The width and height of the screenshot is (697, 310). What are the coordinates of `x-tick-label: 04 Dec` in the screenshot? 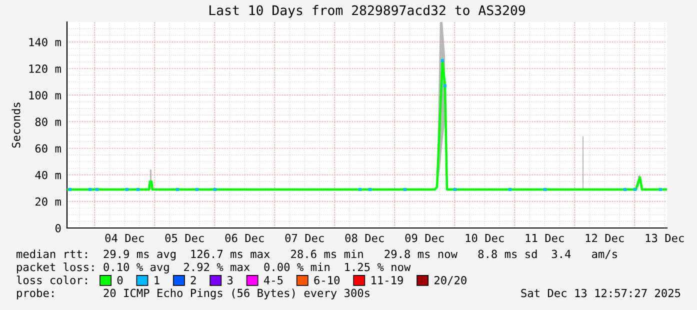 It's located at (124, 238).